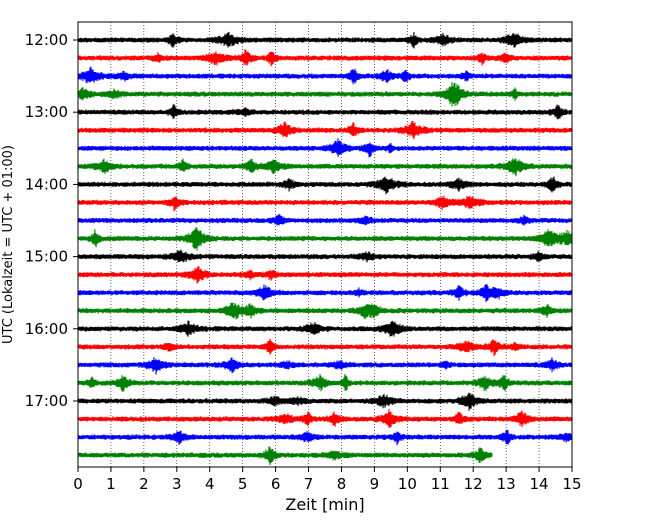 This screenshot has height=520, width=650. Describe the element at coordinates (324, 504) in the screenshot. I see `x-axis-label: Zeit [min]` at that location.